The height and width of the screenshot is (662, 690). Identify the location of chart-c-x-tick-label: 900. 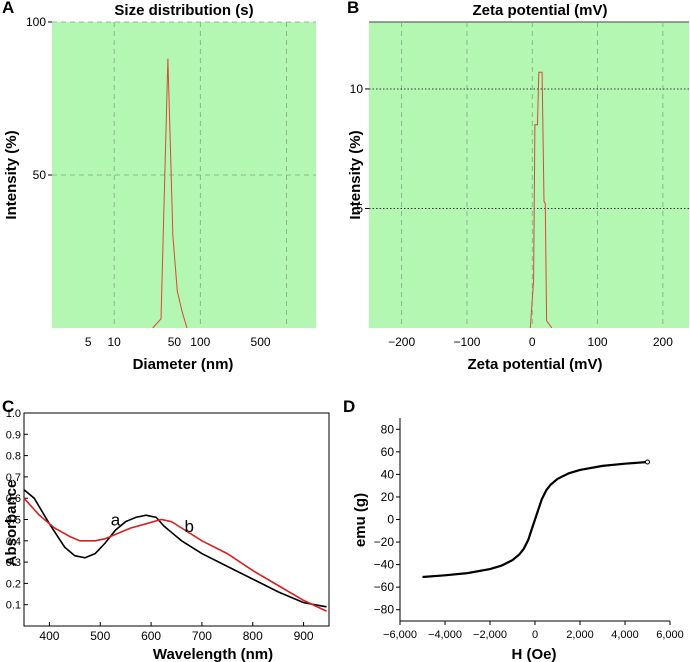
(304, 636).